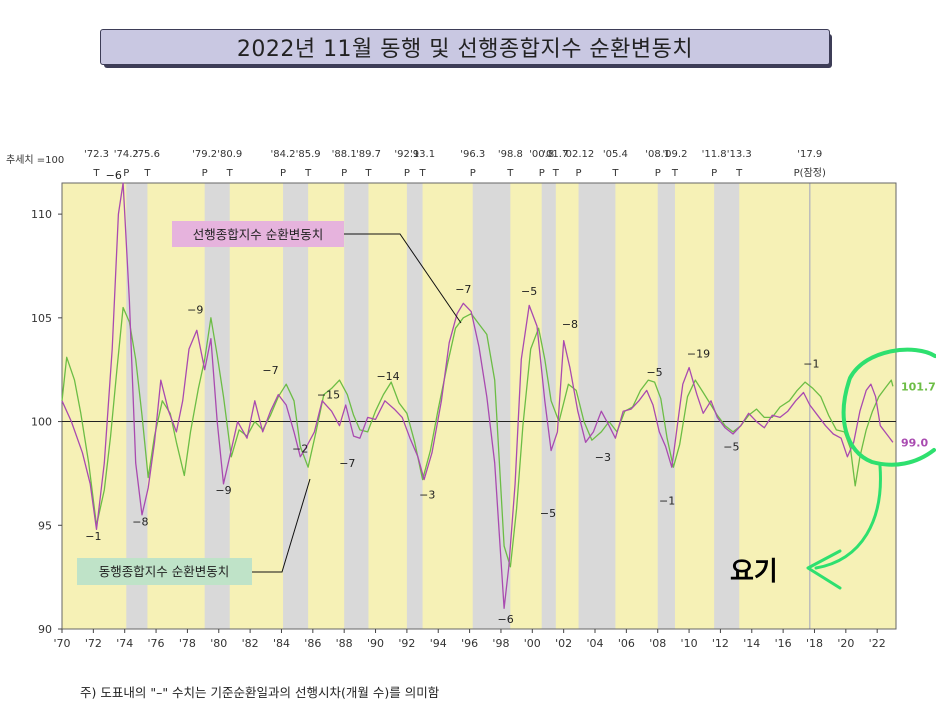 The width and height of the screenshot is (936, 704). Describe the element at coordinates (848, 517) in the screenshot. I see `highlight-arrow-shaft` at that location.